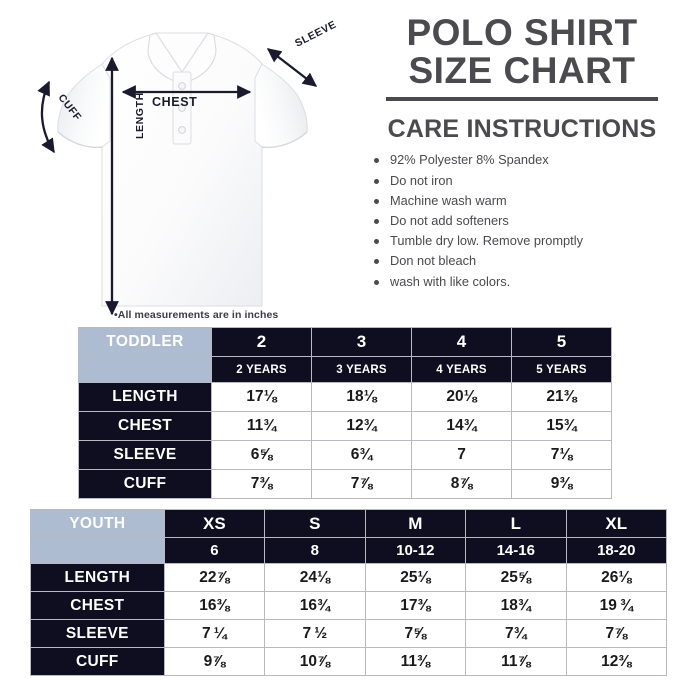 This screenshot has width=700, height=700. Describe the element at coordinates (214, 661) in the screenshot. I see `table-cell: 9⅞` at that location.